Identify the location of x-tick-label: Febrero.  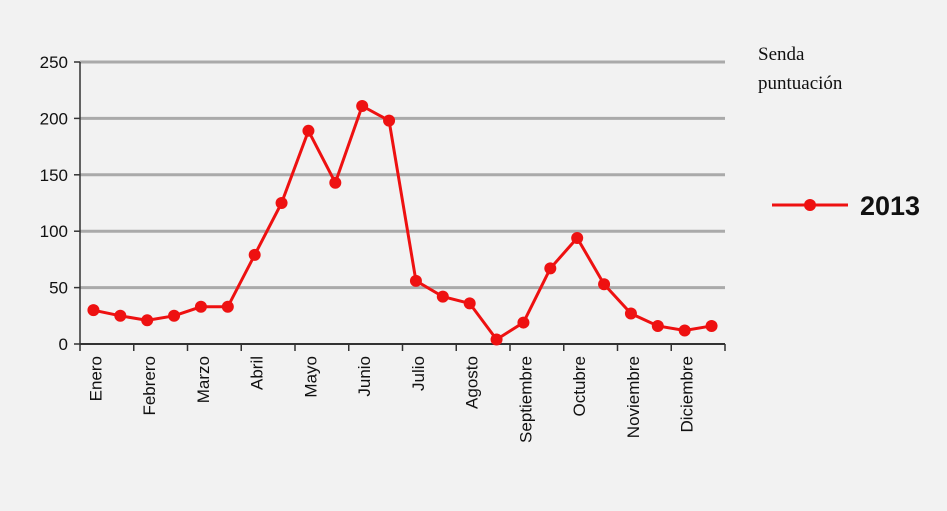
(149, 386).